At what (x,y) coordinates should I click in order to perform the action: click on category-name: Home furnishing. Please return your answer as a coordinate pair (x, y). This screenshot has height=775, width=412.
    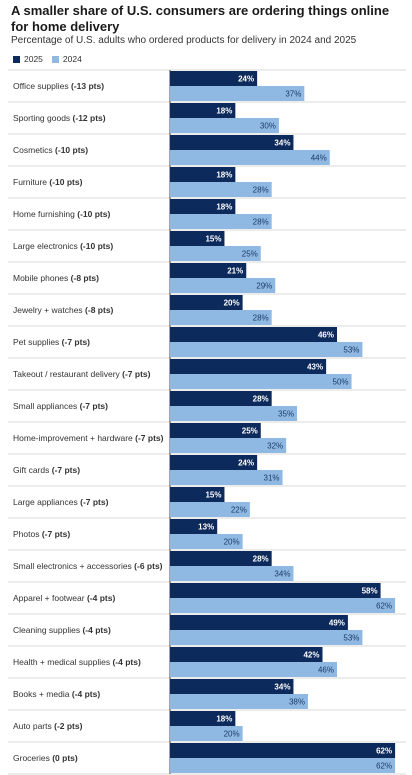
    Looking at the image, I should click on (45, 214).